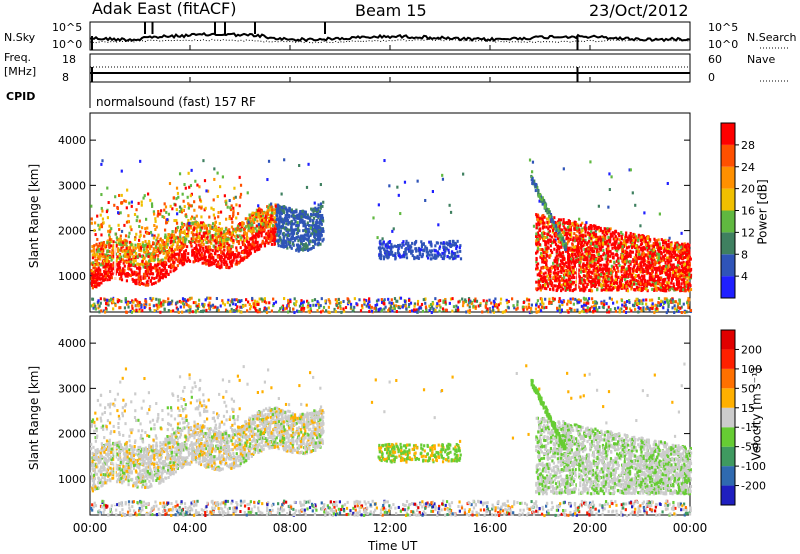 This screenshot has height=554, width=800. Describe the element at coordinates (393, 546) in the screenshot. I see `xlabel: Time UT` at that location.